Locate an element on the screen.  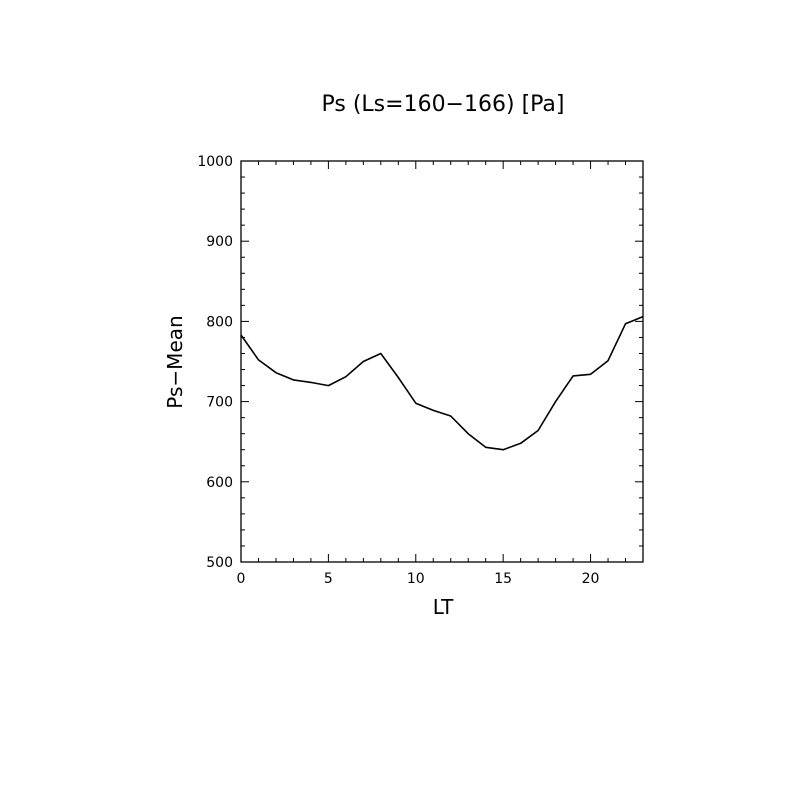
y-tick-label: 900 is located at coordinates (219, 242).